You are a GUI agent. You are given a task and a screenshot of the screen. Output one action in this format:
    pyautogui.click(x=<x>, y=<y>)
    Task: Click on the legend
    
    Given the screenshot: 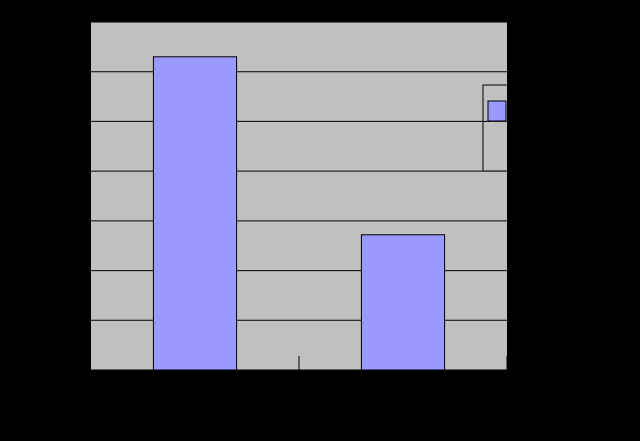 What is the action you would take?
    pyautogui.click(x=498, y=128)
    